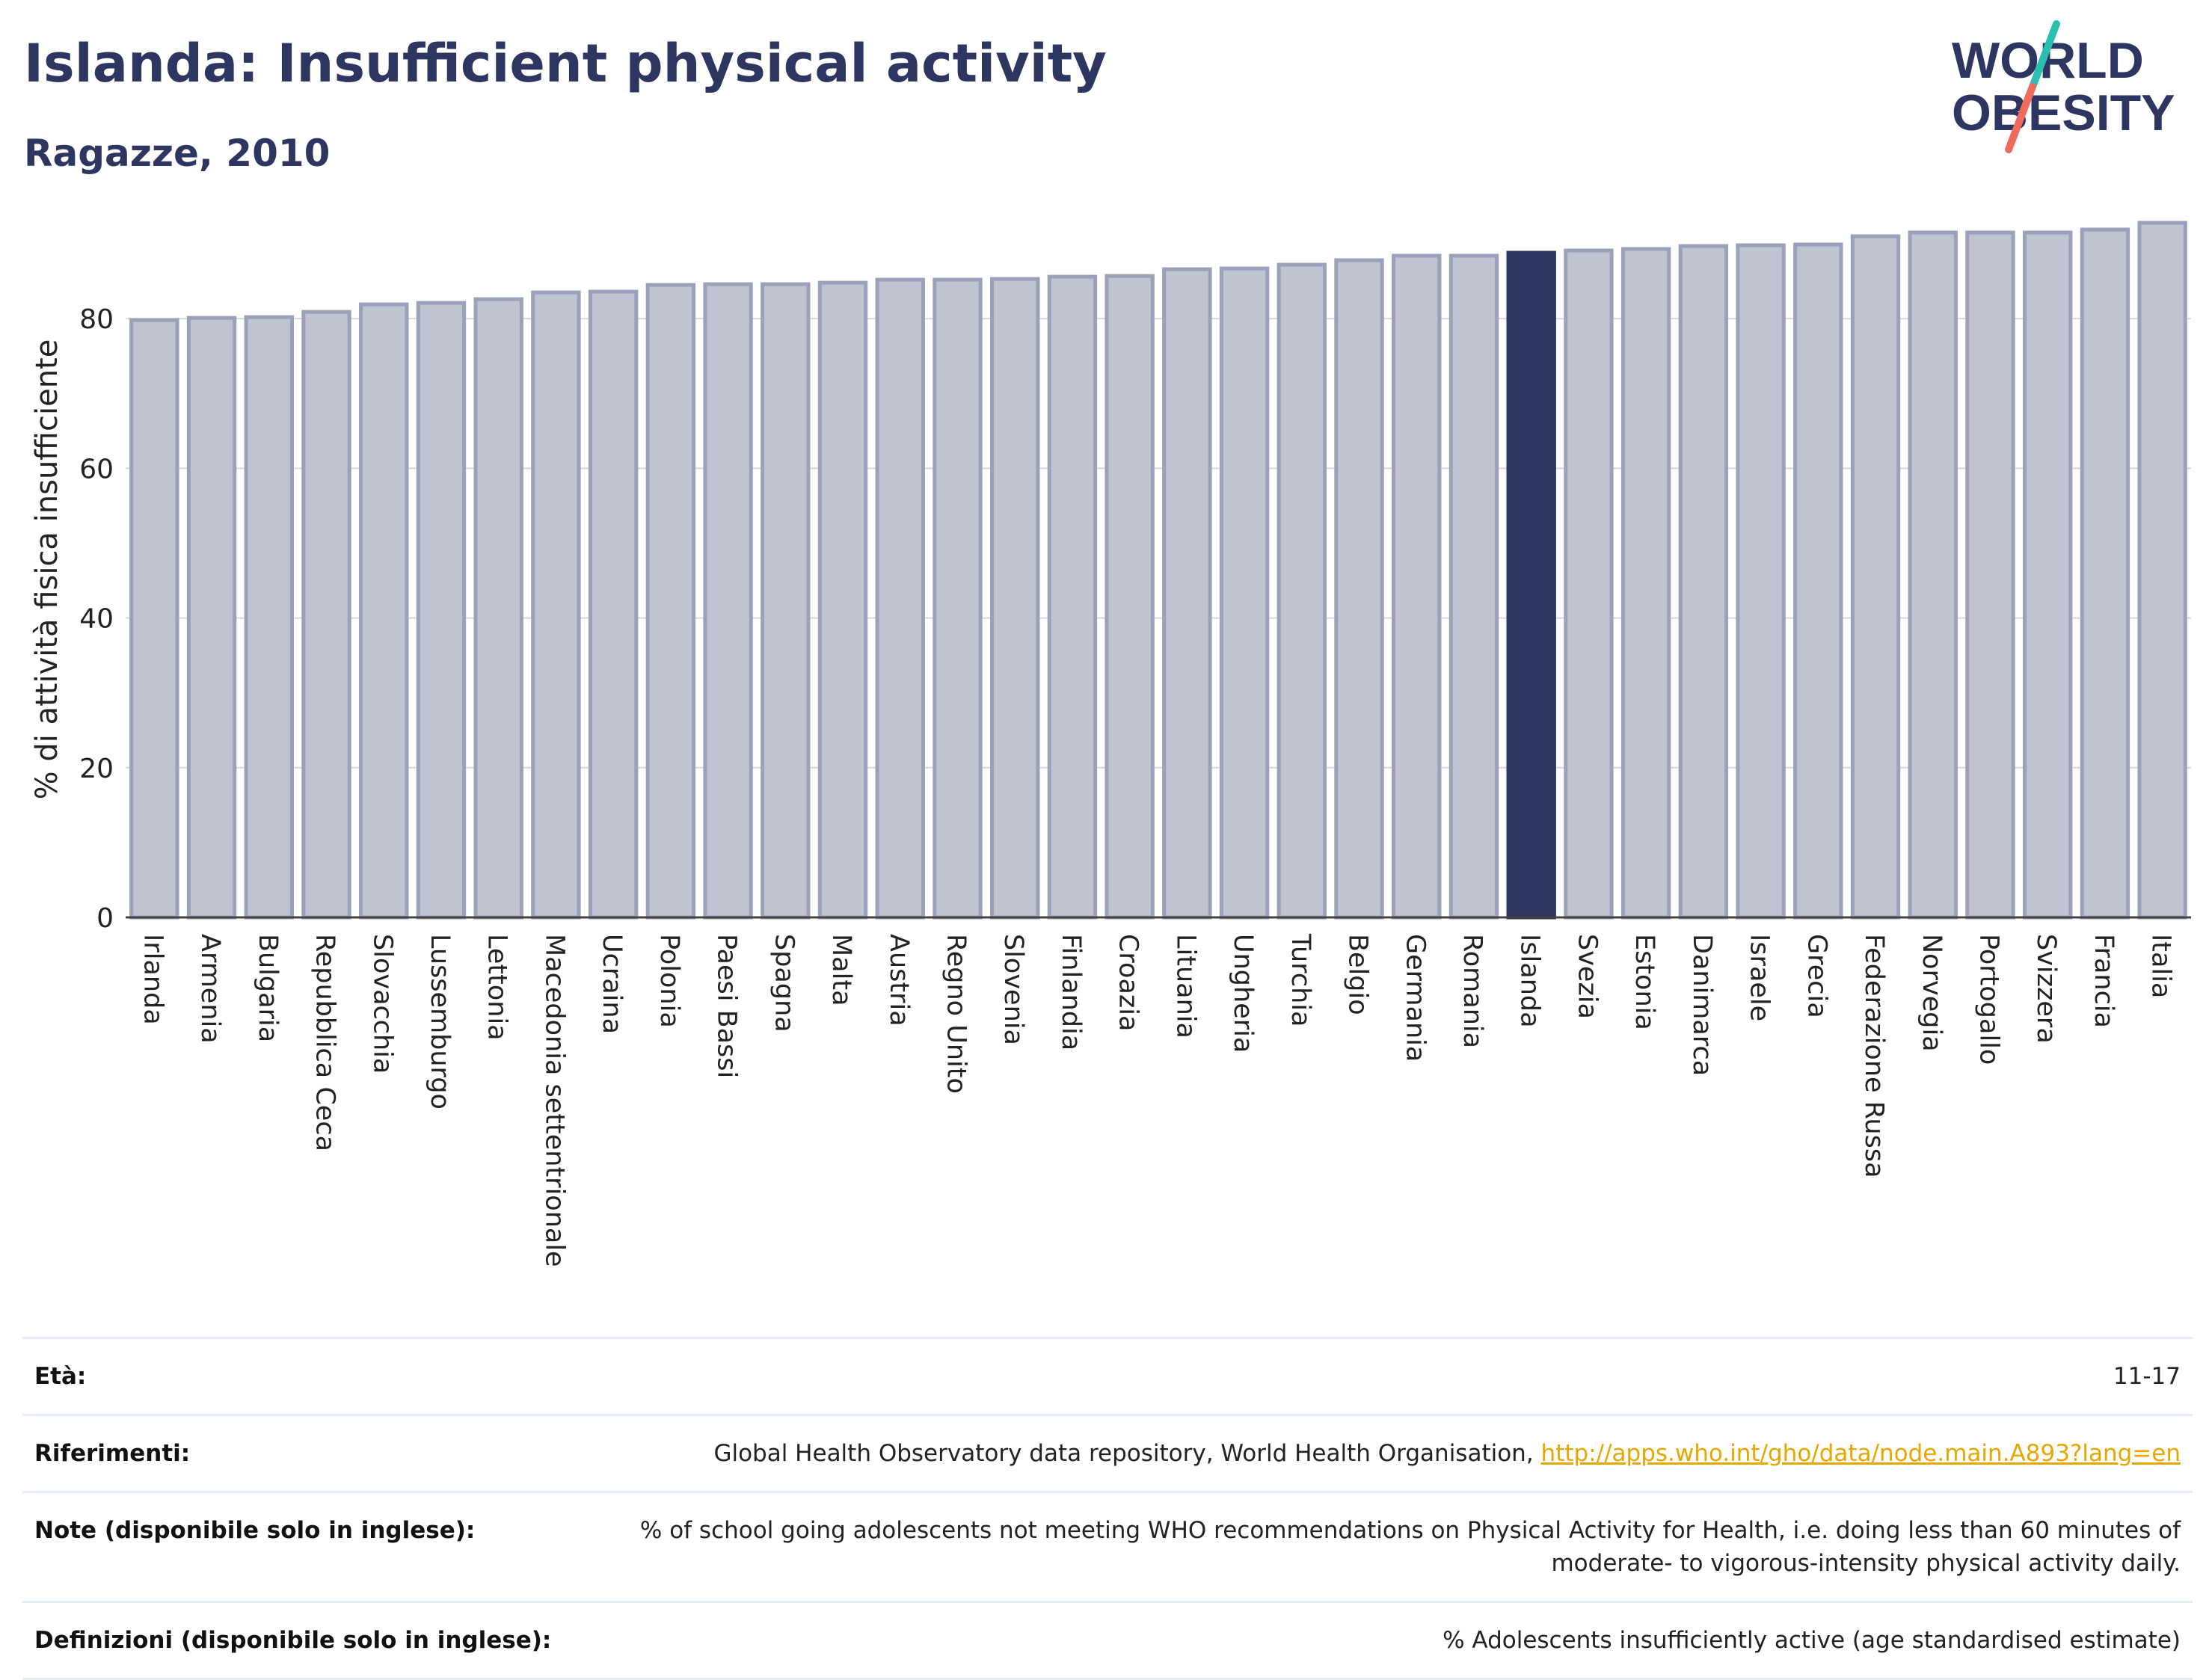 Image resolution: width=2212 pixels, height=1680 pixels. What do you see at coordinates (1760, 977) in the screenshot?
I see `x-tick-label: Israele` at bounding box center [1760, 977].